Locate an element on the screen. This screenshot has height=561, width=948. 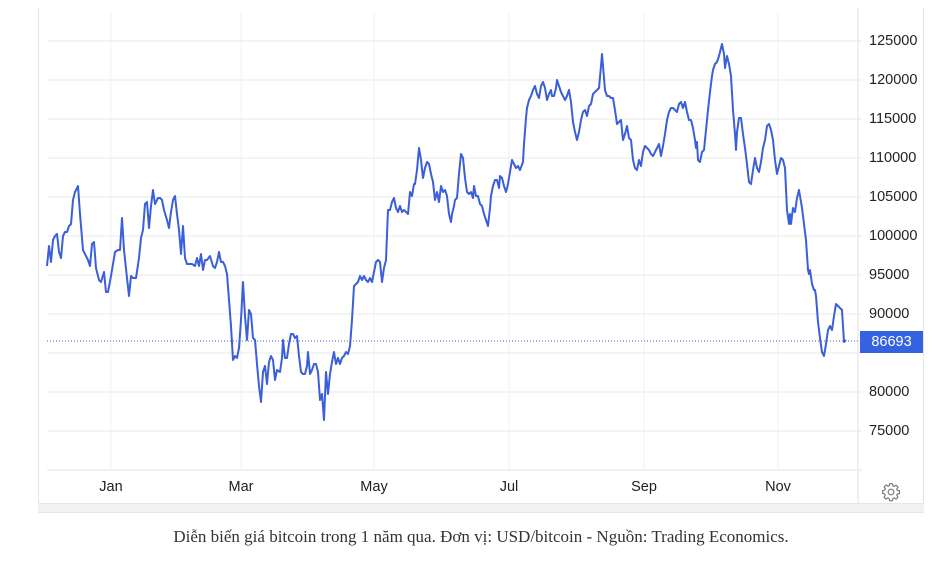
y-tick-label: 115000 is located at coordinates (893, 119).